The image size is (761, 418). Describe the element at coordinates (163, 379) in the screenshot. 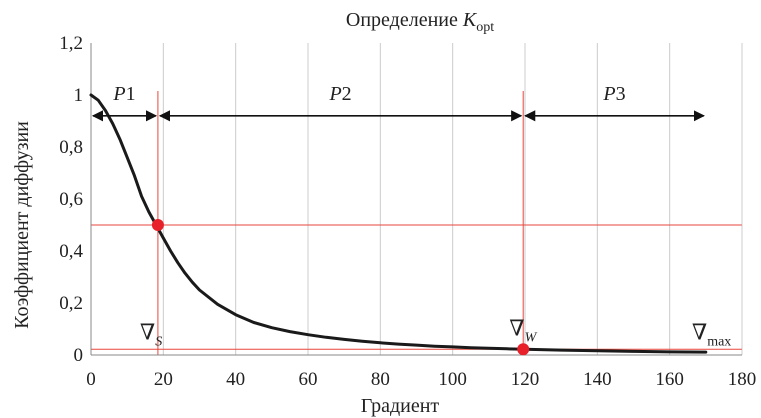

I see `x-tick-label: 20` at that location.